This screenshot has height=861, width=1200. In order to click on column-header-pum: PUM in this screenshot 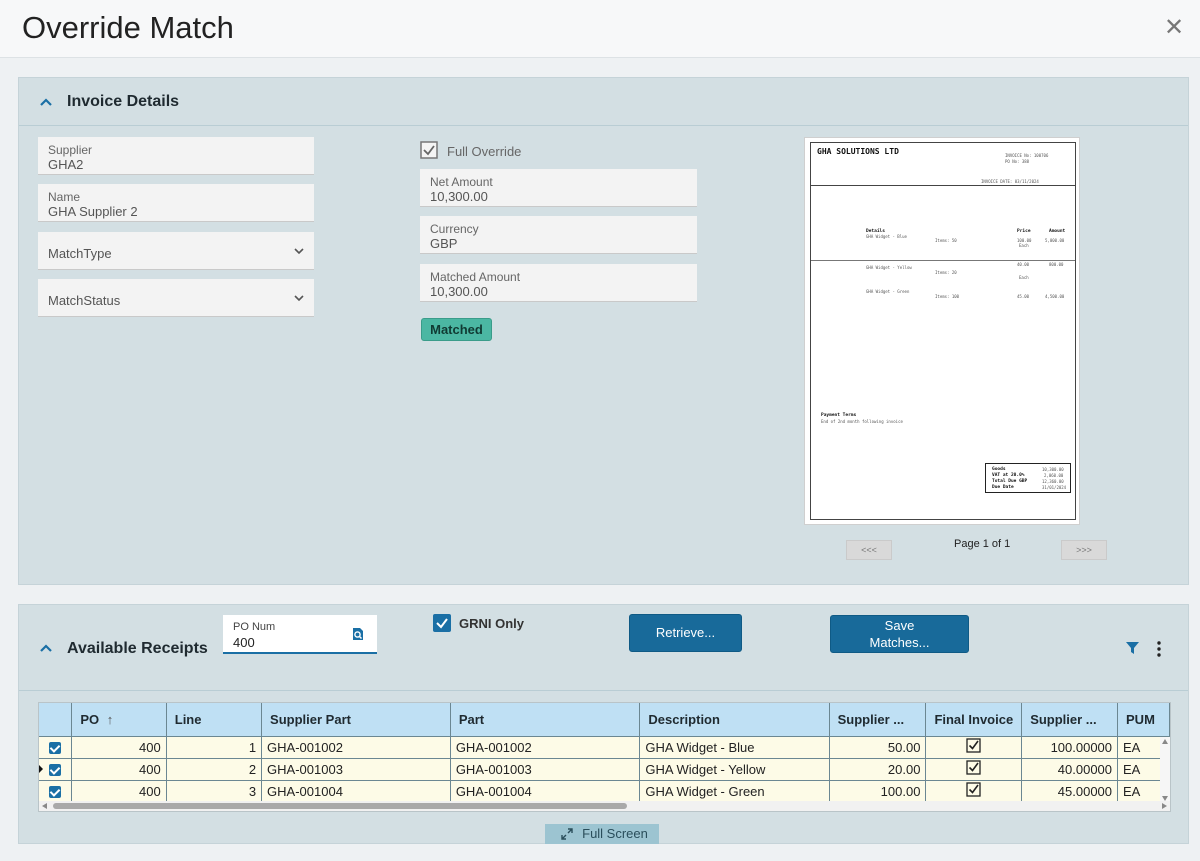, I will do `click(1143, 720)`.